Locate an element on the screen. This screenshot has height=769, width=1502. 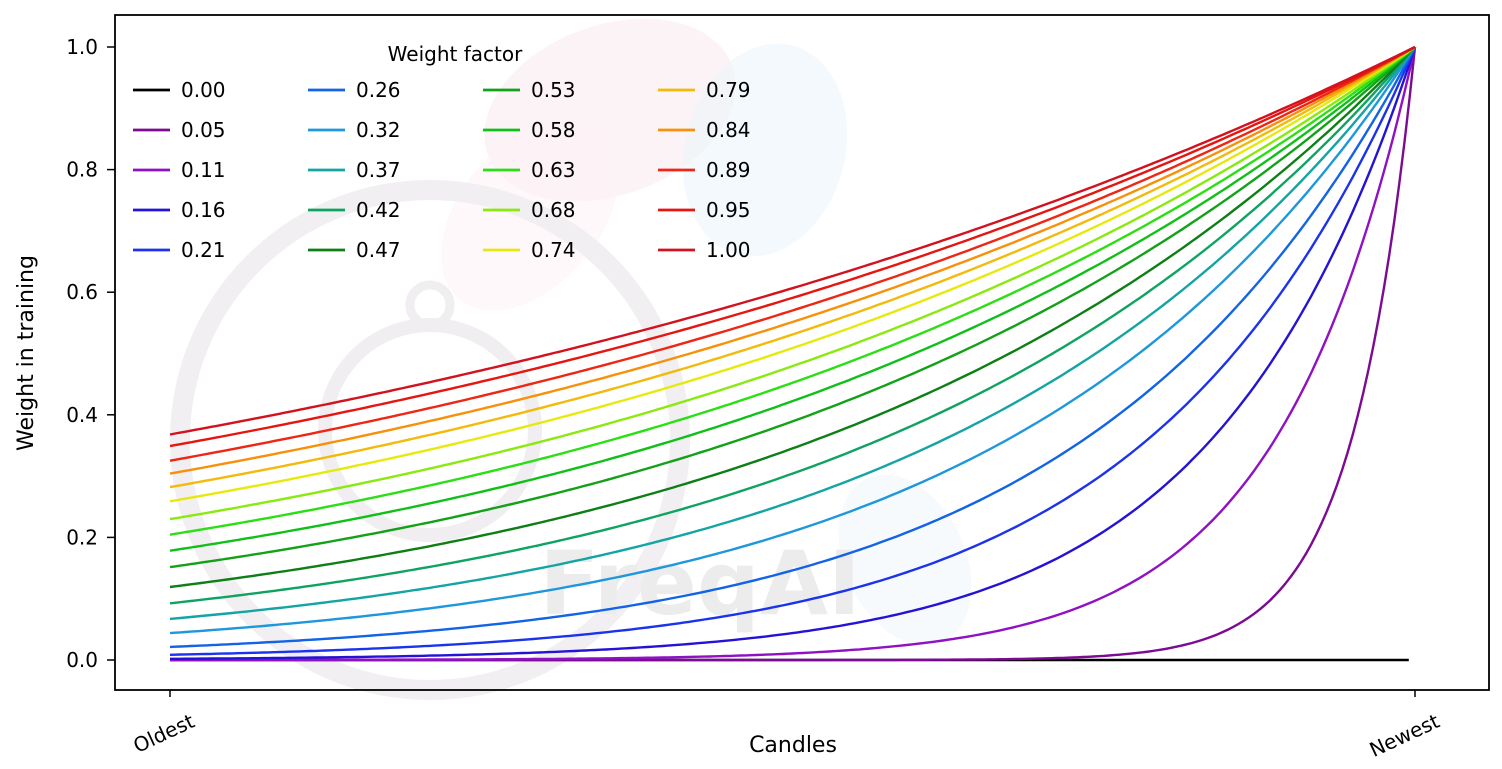
legend-item: 0.63 is located at coordinates (529, 170).